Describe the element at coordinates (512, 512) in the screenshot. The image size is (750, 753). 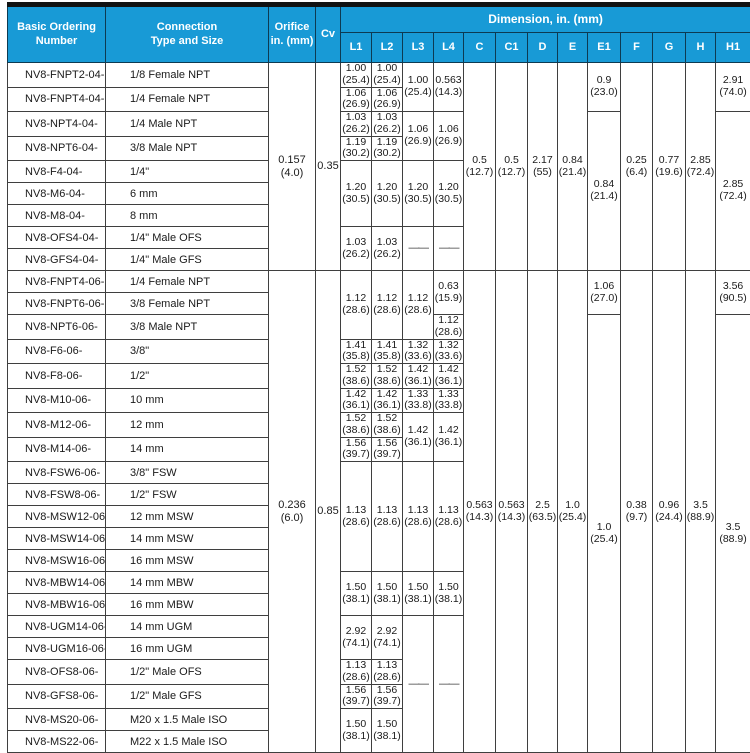
I see `dim-c1-cell: 0.563 (14.3)` at that location.